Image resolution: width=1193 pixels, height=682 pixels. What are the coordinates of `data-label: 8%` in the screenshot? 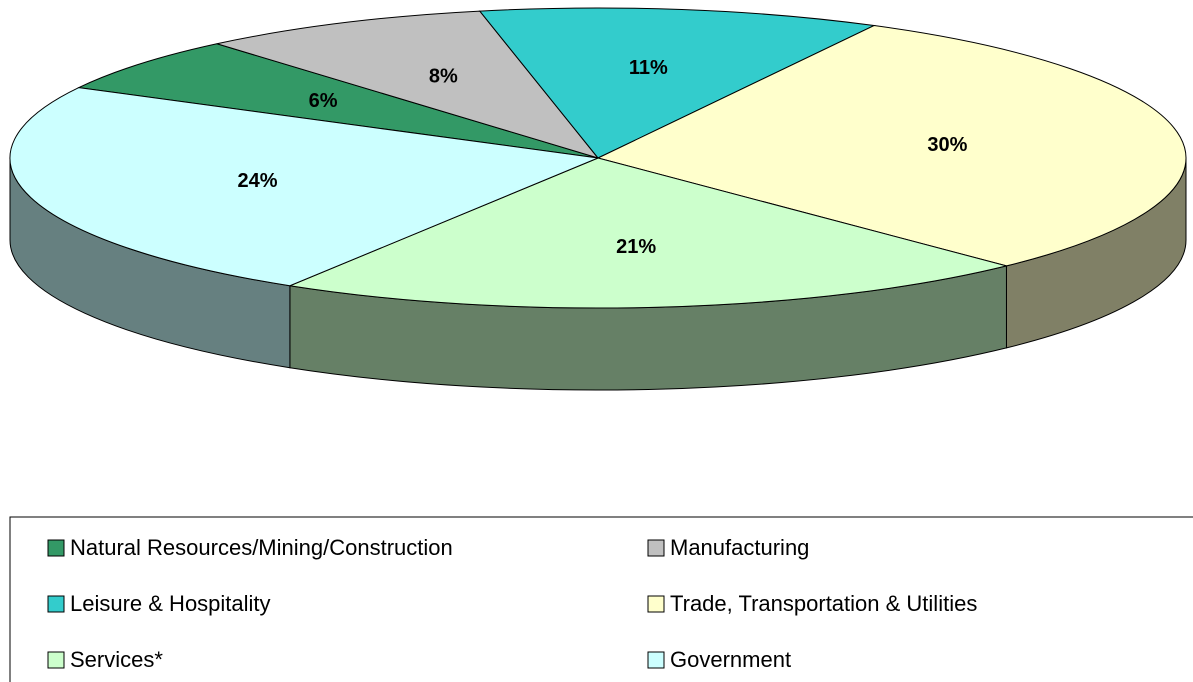 It's located at (443, 76).